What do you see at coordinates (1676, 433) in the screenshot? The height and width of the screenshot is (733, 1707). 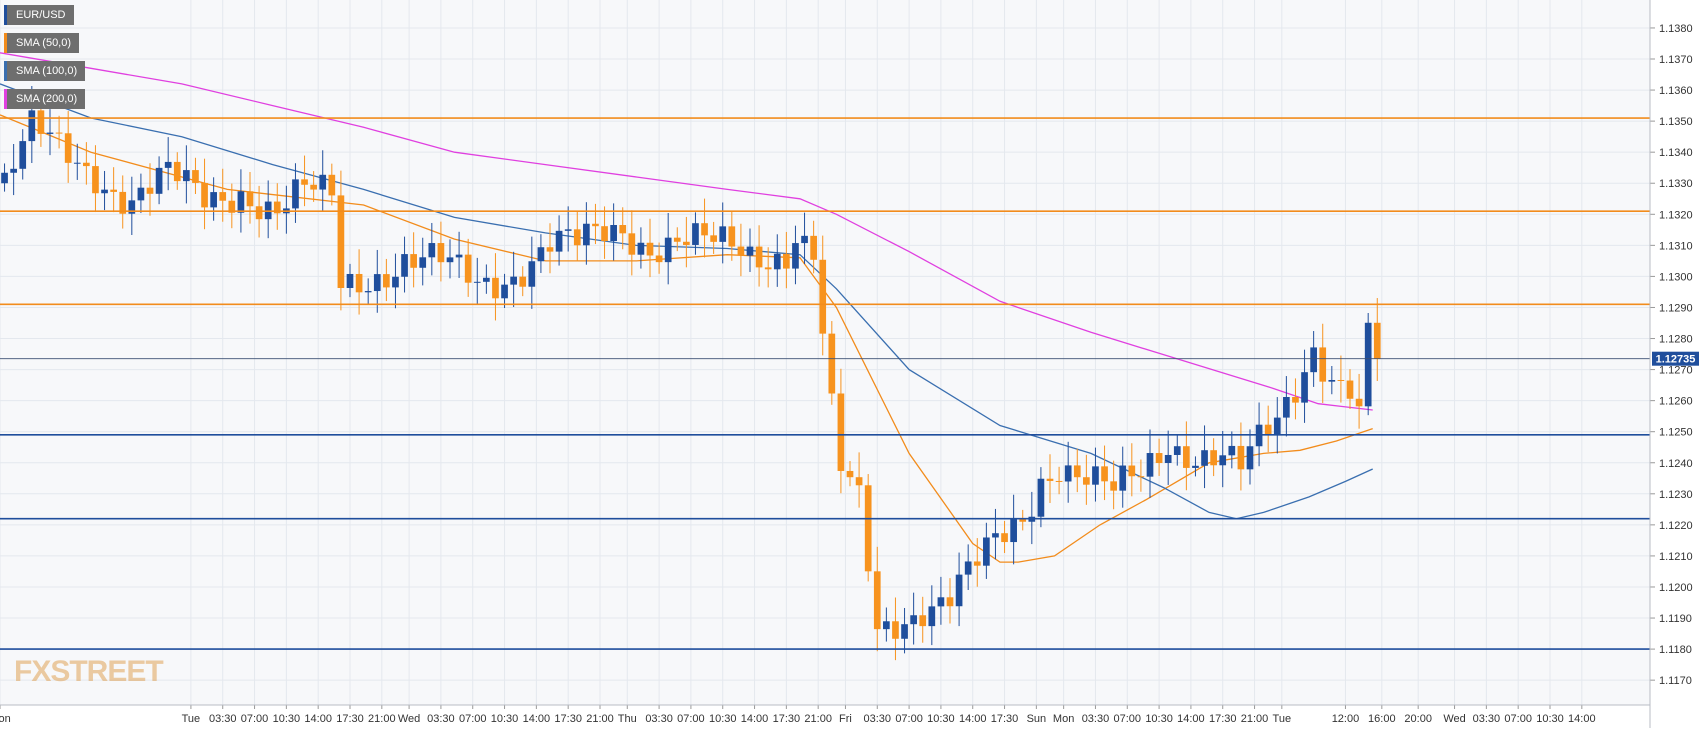 I see `price-tick-label: 1.1250` at bounding box center [1676, 433].